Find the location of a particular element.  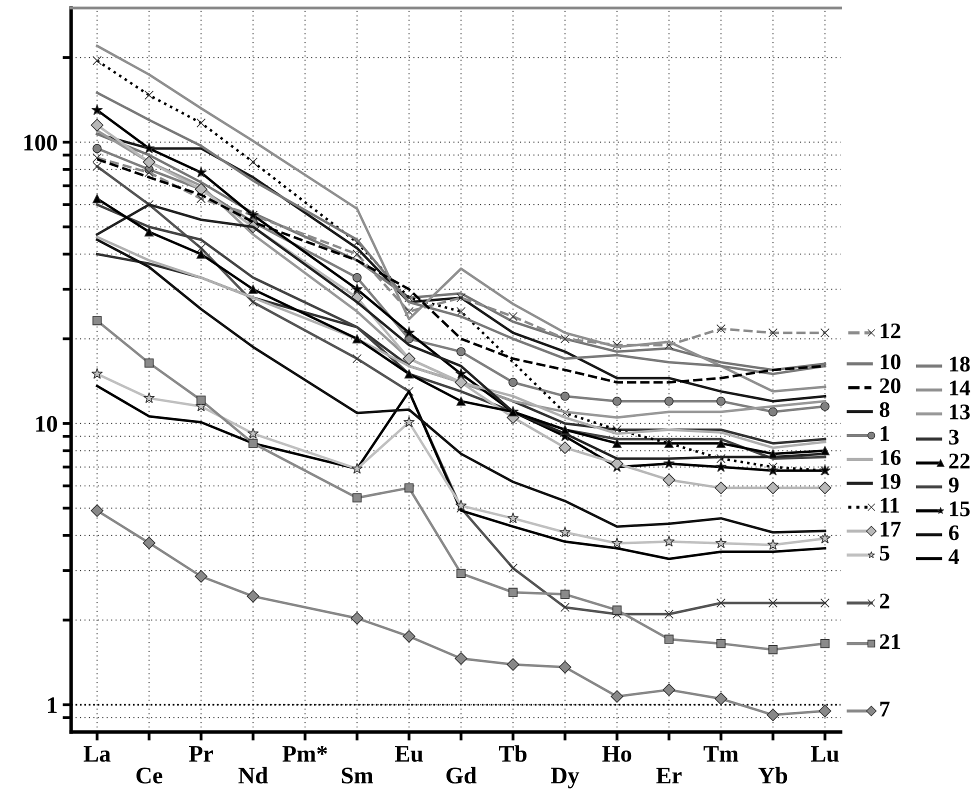

x-tick-label: Ho is located at coordinates (617, 754).